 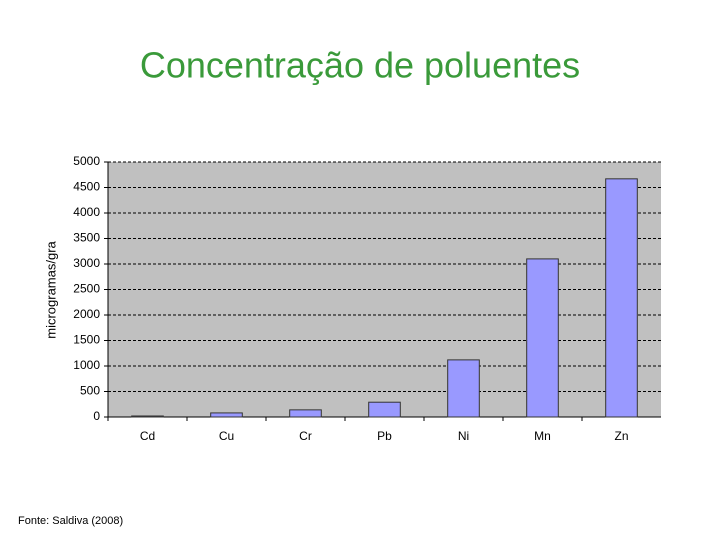 What do you see at coordinates (96, 416) in the screenshot?
I see `y-tick-label: 0` at bounding box center [96, 416].